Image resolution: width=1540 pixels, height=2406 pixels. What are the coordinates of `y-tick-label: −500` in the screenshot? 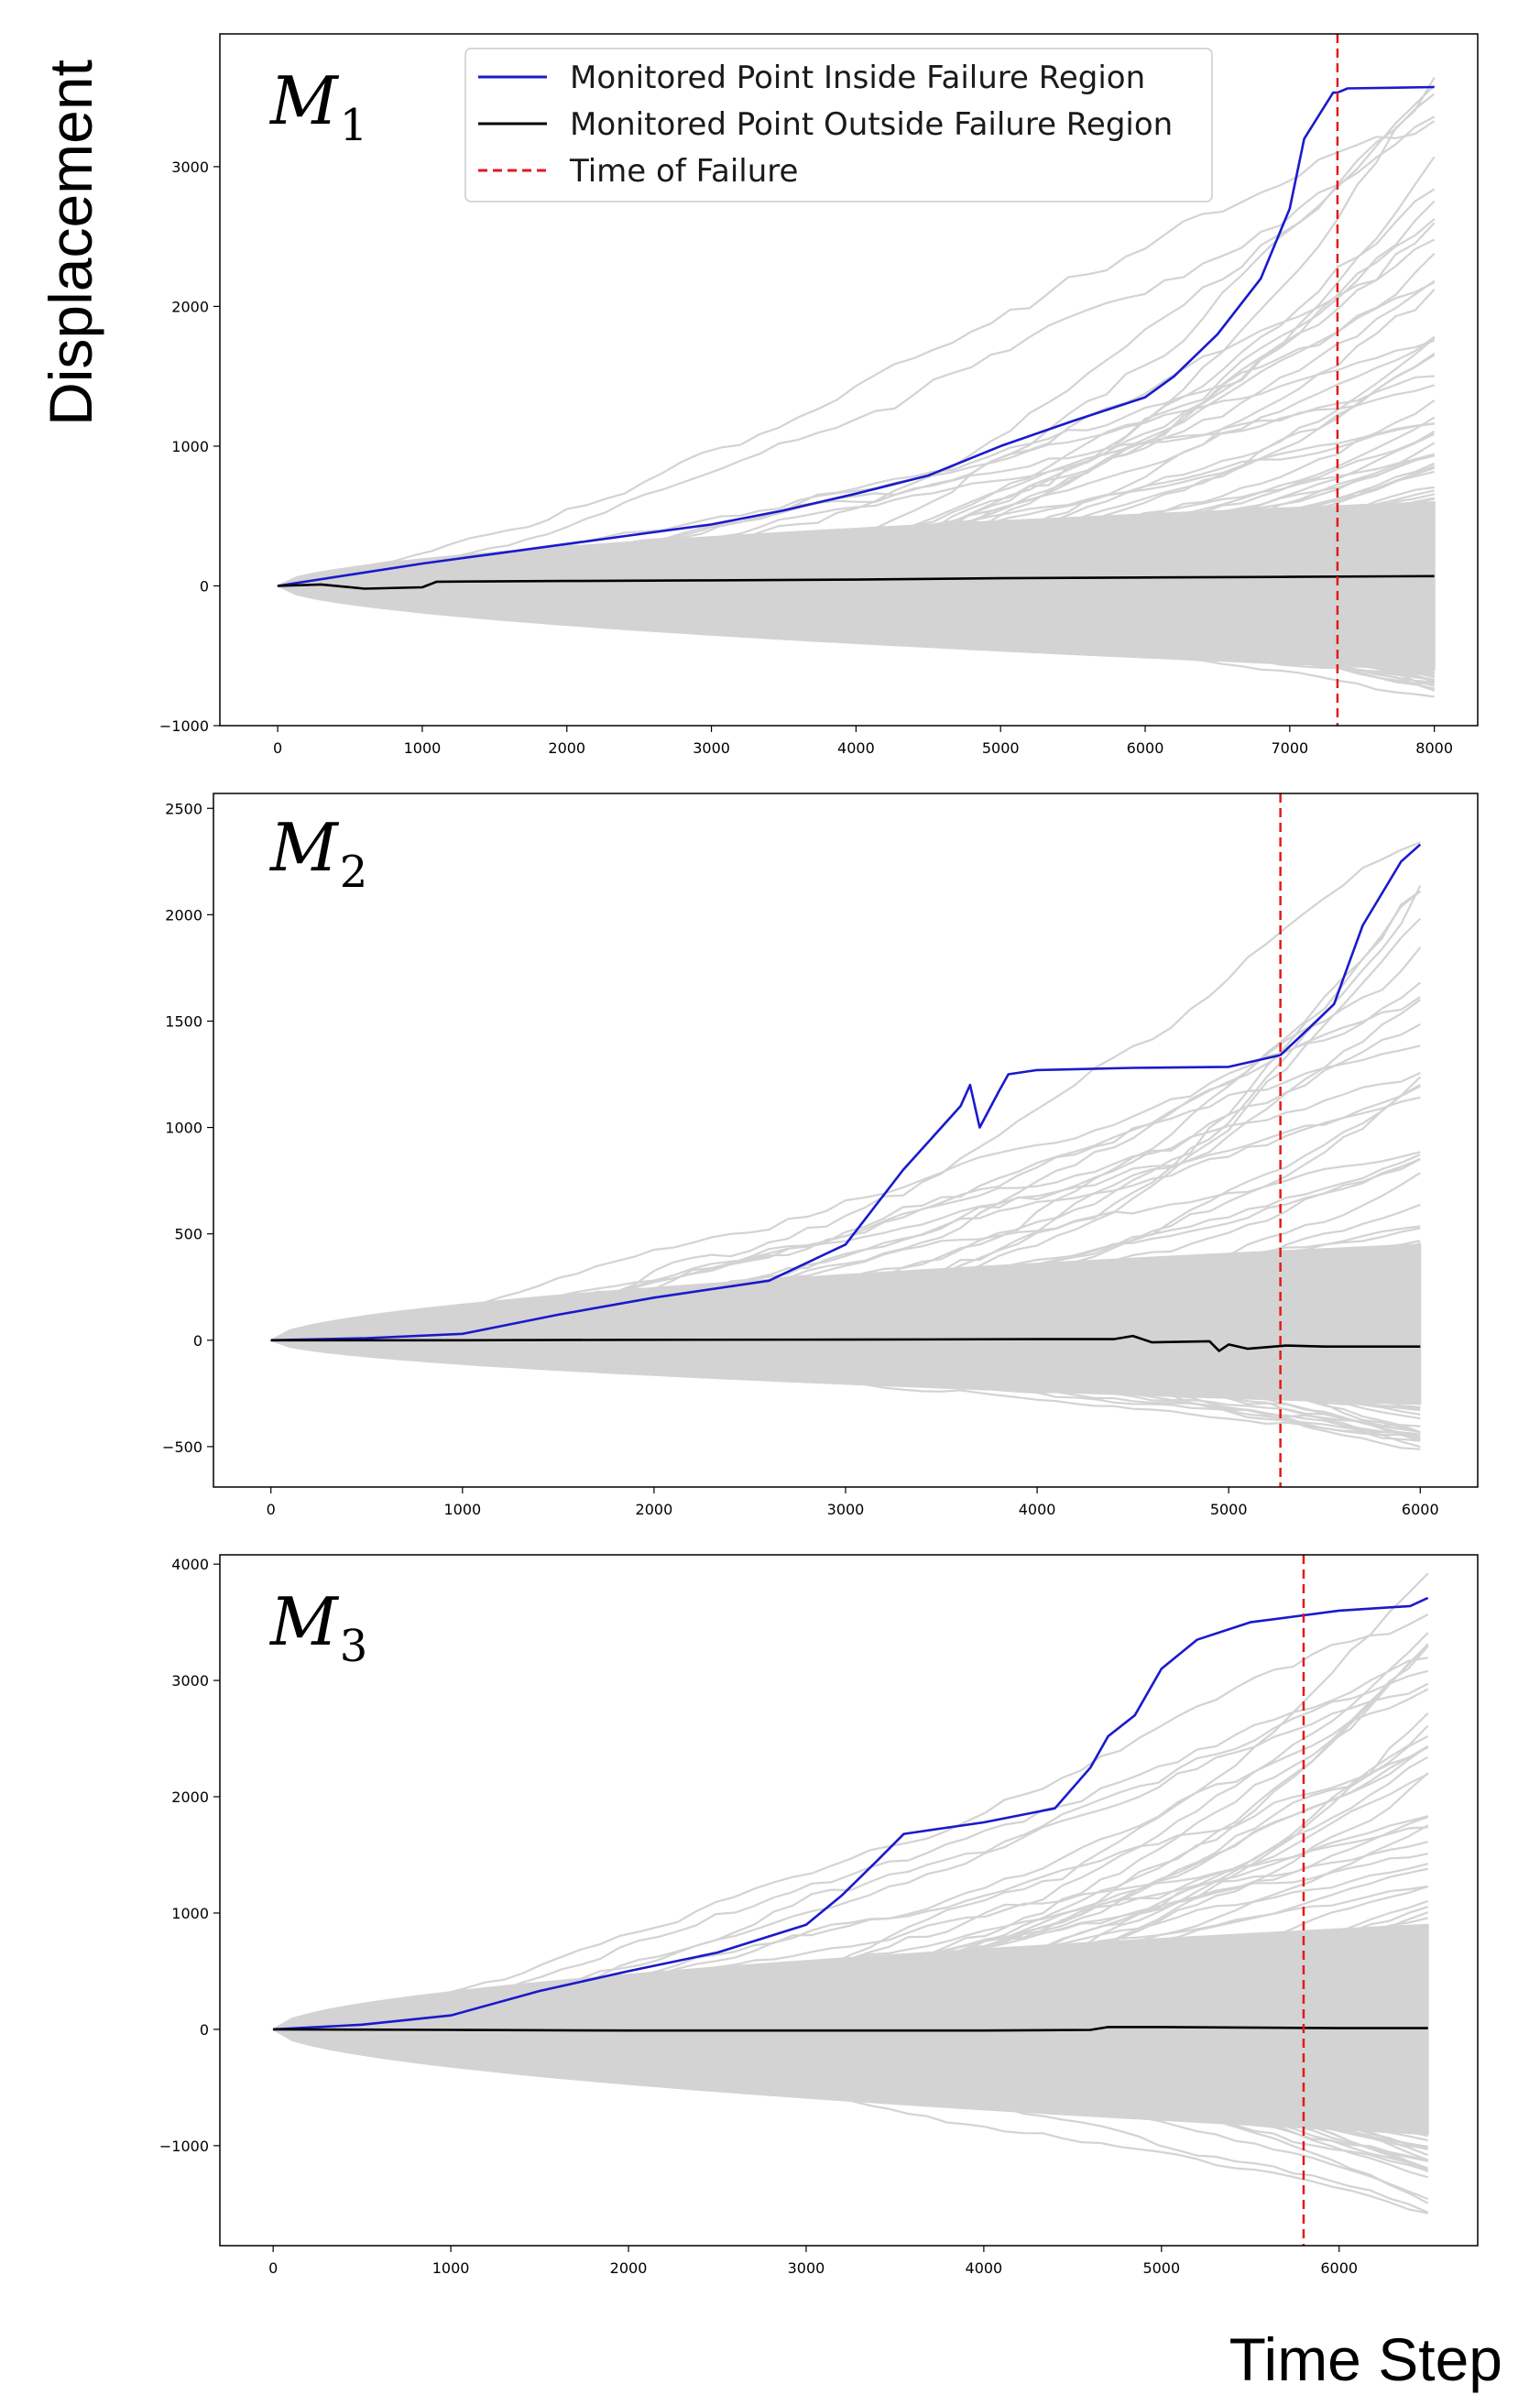 It's located at (182, 1447).